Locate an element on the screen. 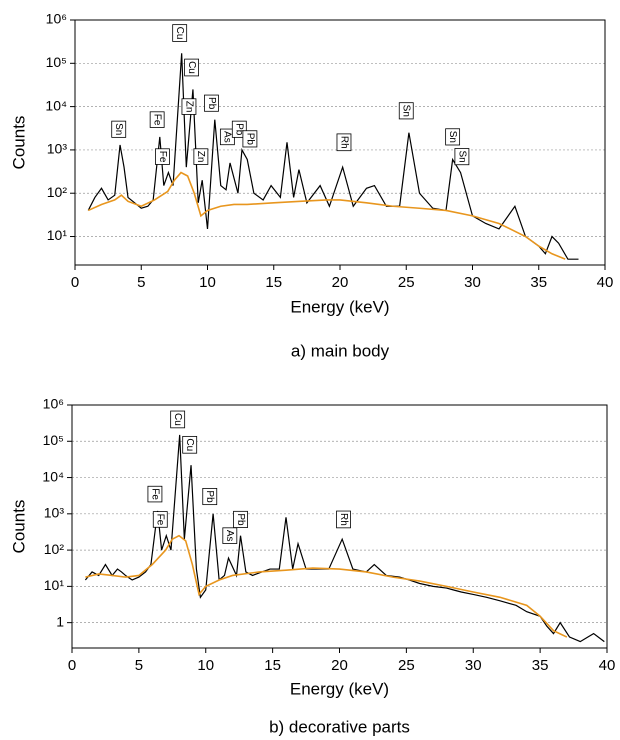 The width and height of the screenshot is (620, 740). x-tick-label: 35 is located at coordinates (540, 665).